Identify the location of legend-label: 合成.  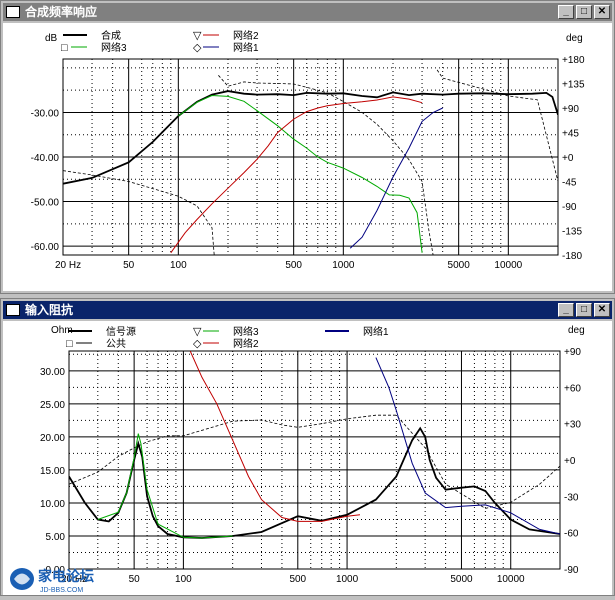
(111, 35).